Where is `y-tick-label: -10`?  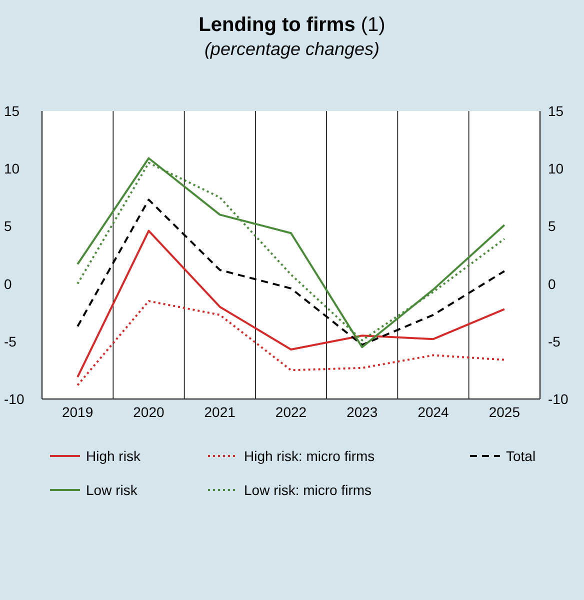 y-tick-label: -10 is located at coordinates (14, 398).